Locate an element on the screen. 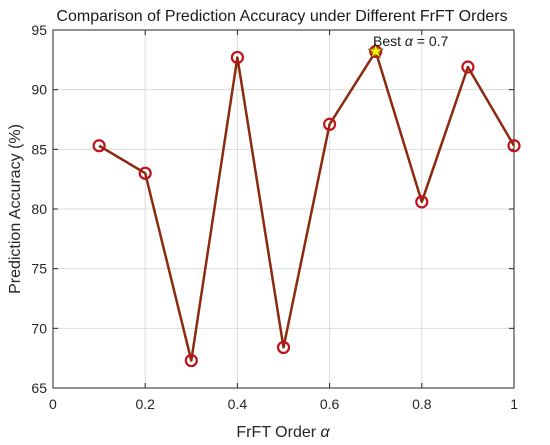 This screenshot has width=550, height=445. x-tick-label: 0.2 is located at coordinates (145, 404).